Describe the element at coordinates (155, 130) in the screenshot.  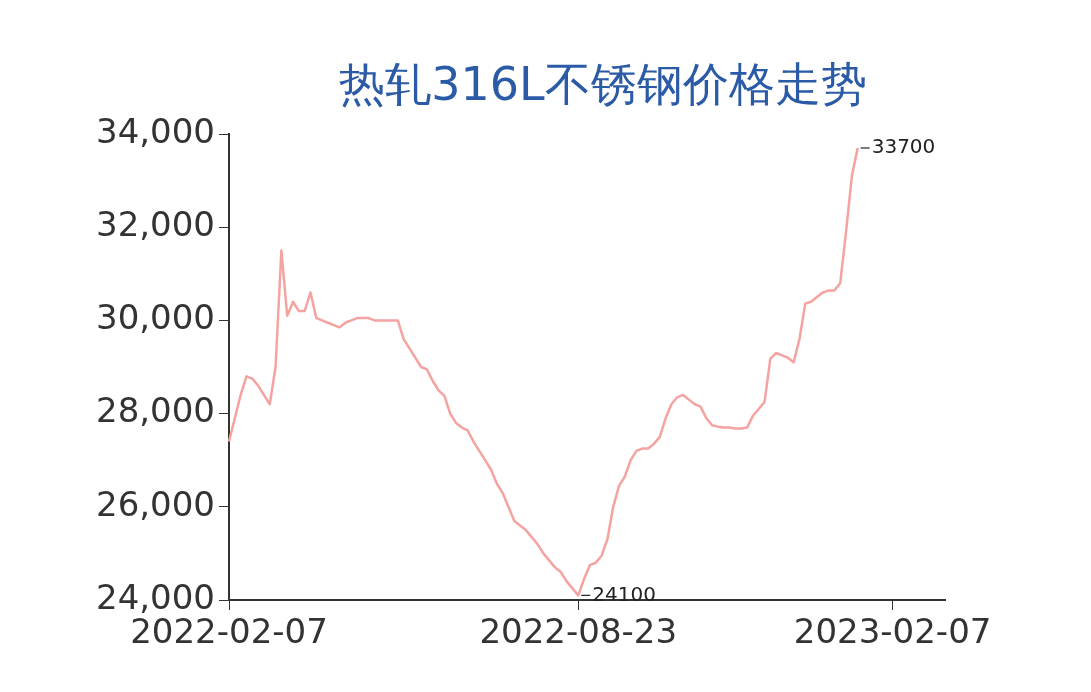
I see `y-tick-label: 34,000` at that location.